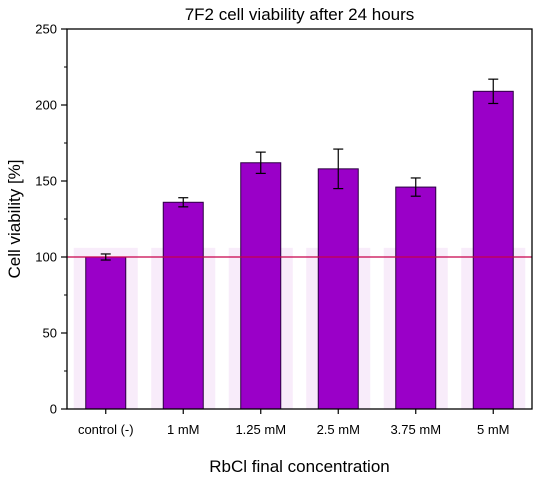 The image size is (550, 482). Describe the element at coordinates (300, 14) in the screenshot. I see `chart-title: 7F2 cell viability after 24 hours` at that location.